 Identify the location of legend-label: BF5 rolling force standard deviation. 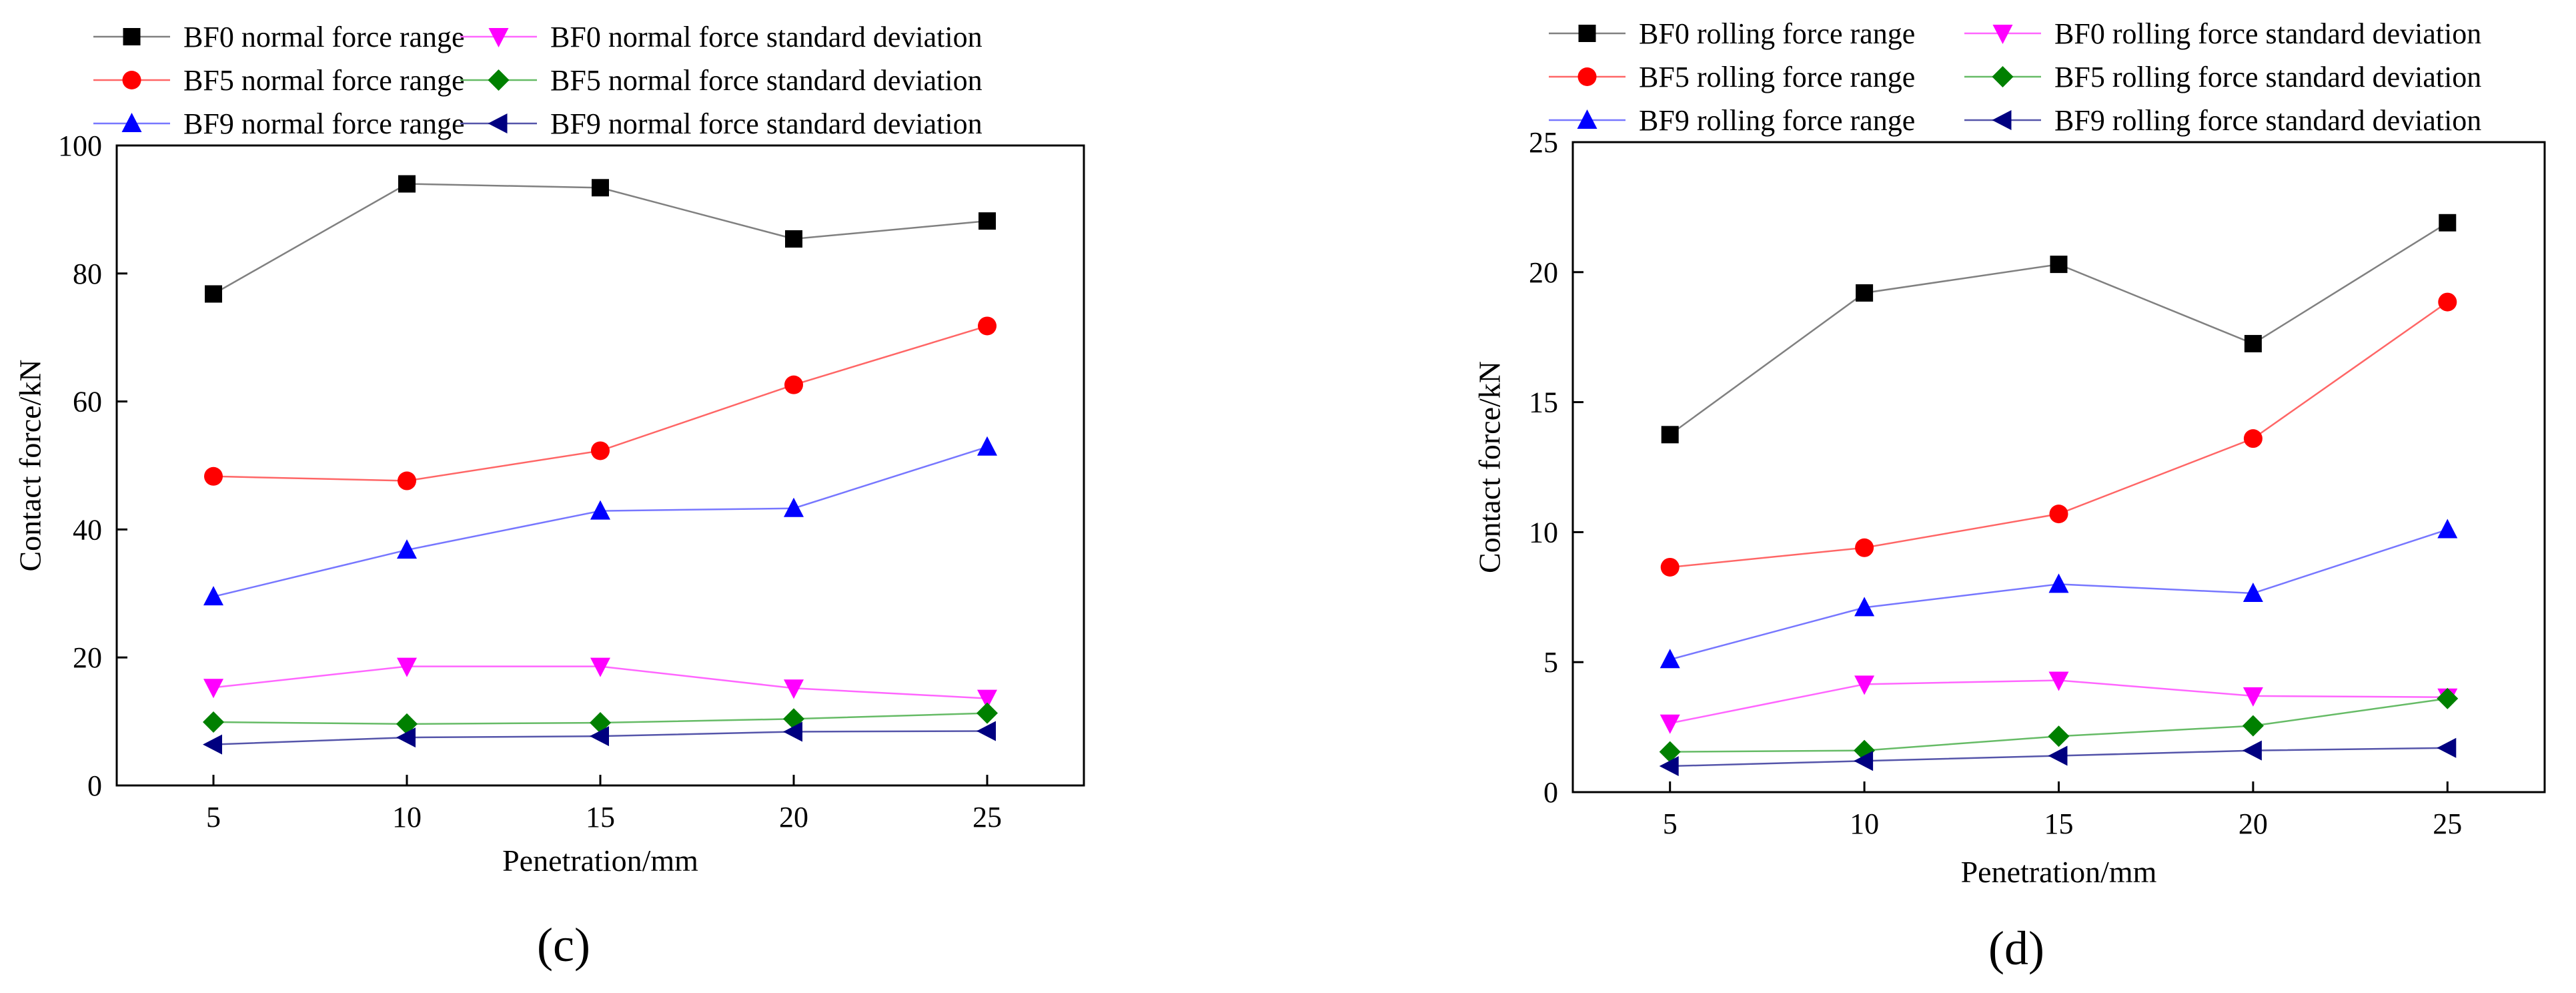
(2267, 77).